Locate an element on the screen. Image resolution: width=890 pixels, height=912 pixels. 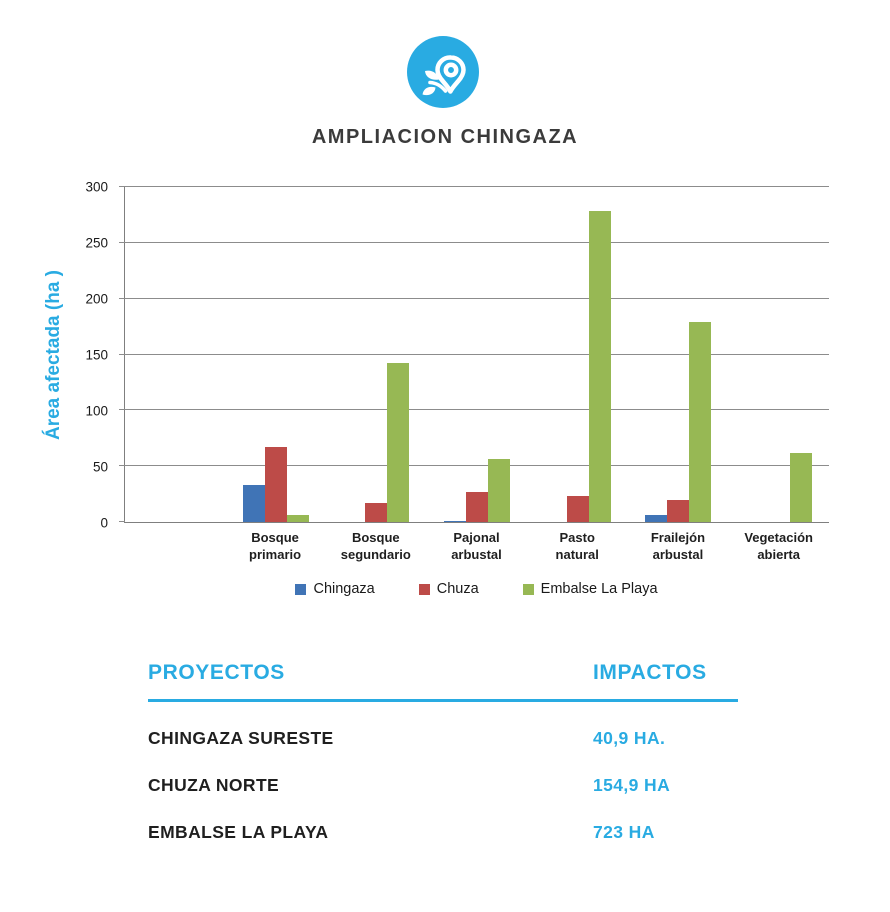
x-axis-label: Bosque primario is located at coordinates (275, 546).